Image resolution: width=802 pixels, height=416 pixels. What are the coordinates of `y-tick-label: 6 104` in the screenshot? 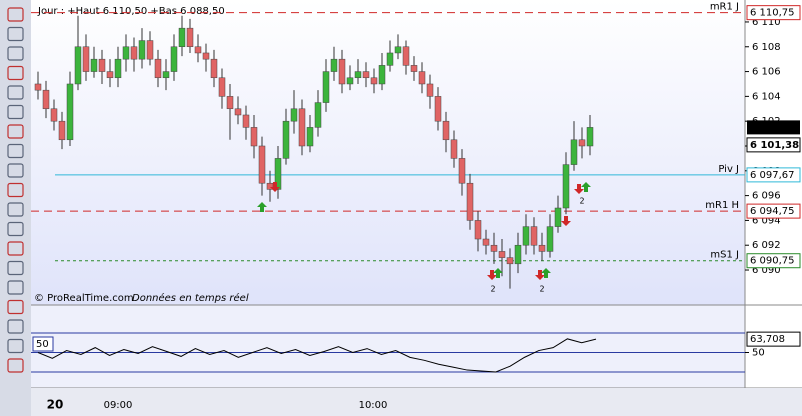 It's located at (766, 96).